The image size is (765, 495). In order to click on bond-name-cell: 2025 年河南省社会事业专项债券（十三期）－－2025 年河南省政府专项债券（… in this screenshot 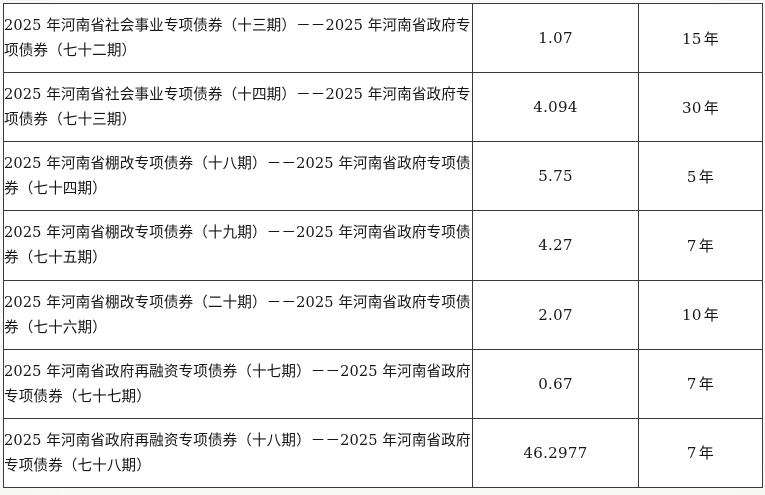, I will do `click(238, 38)`.